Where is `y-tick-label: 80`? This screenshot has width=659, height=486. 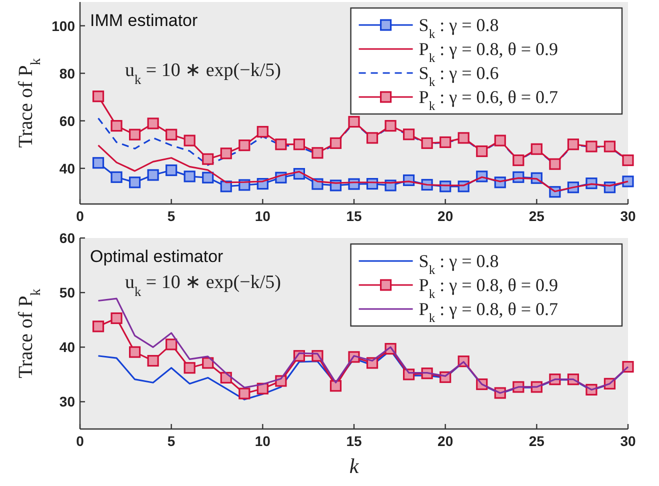 y-tick-label: 80 is located at coordinates (67, 73).